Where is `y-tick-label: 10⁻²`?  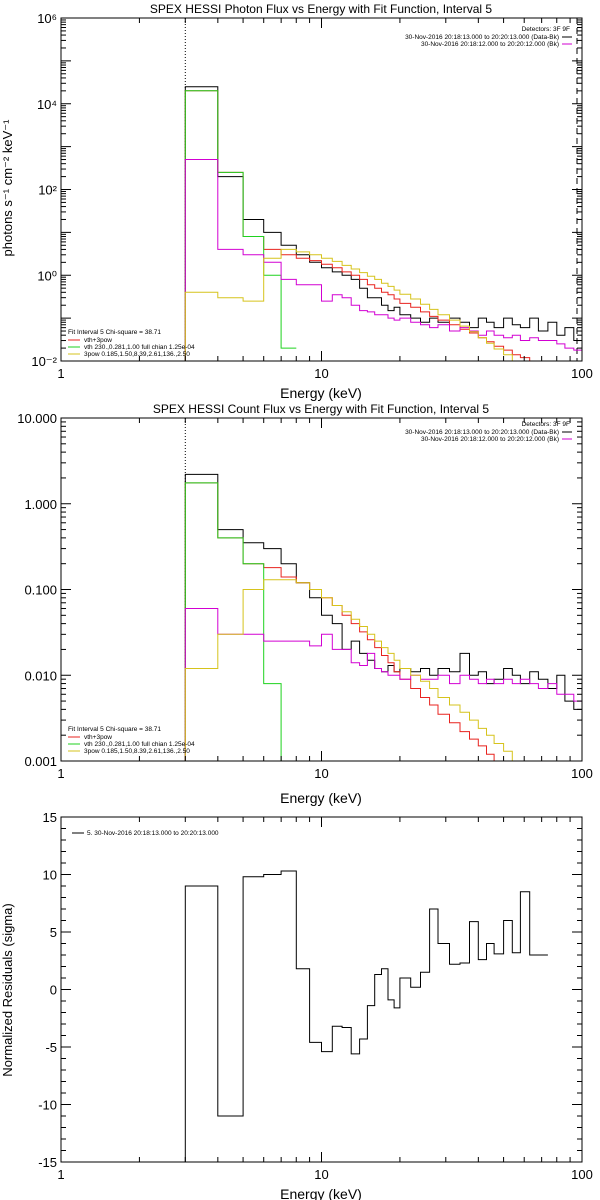 y-tick-label: 10⁻² is located at coordinates (44, 361).